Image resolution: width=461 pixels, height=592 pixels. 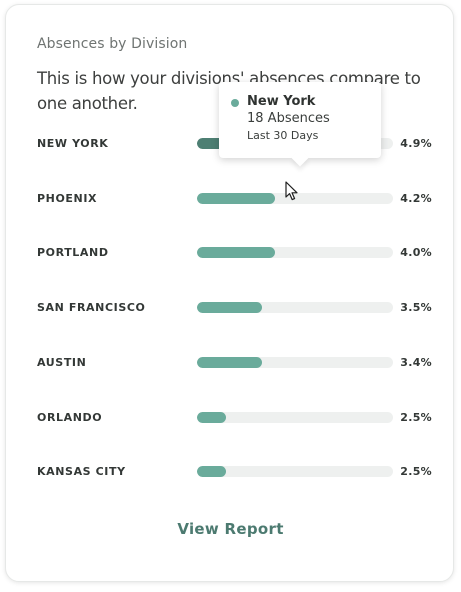 What do you see at coordinates (416, 198) in the screenshot?
I see `division-value: 4.2%` at bounding box center [416, 198].